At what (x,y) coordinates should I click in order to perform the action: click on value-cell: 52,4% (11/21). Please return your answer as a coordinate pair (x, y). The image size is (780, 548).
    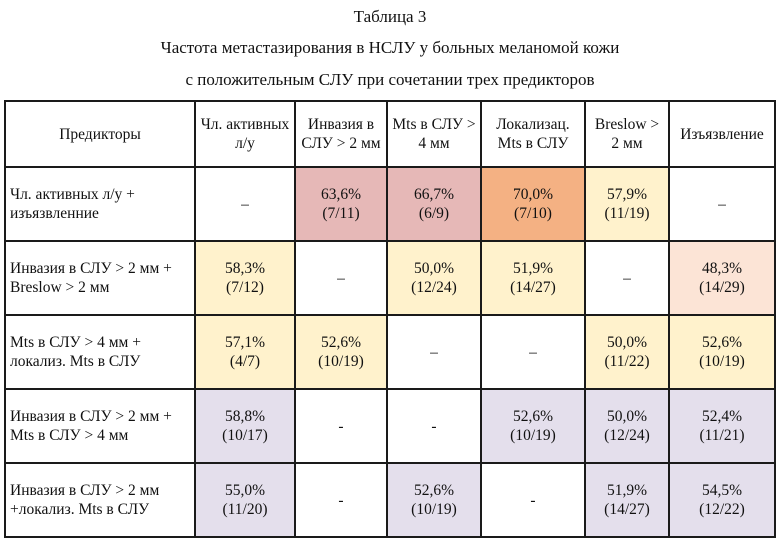
    Looking at the image, I should click on (722, 426).